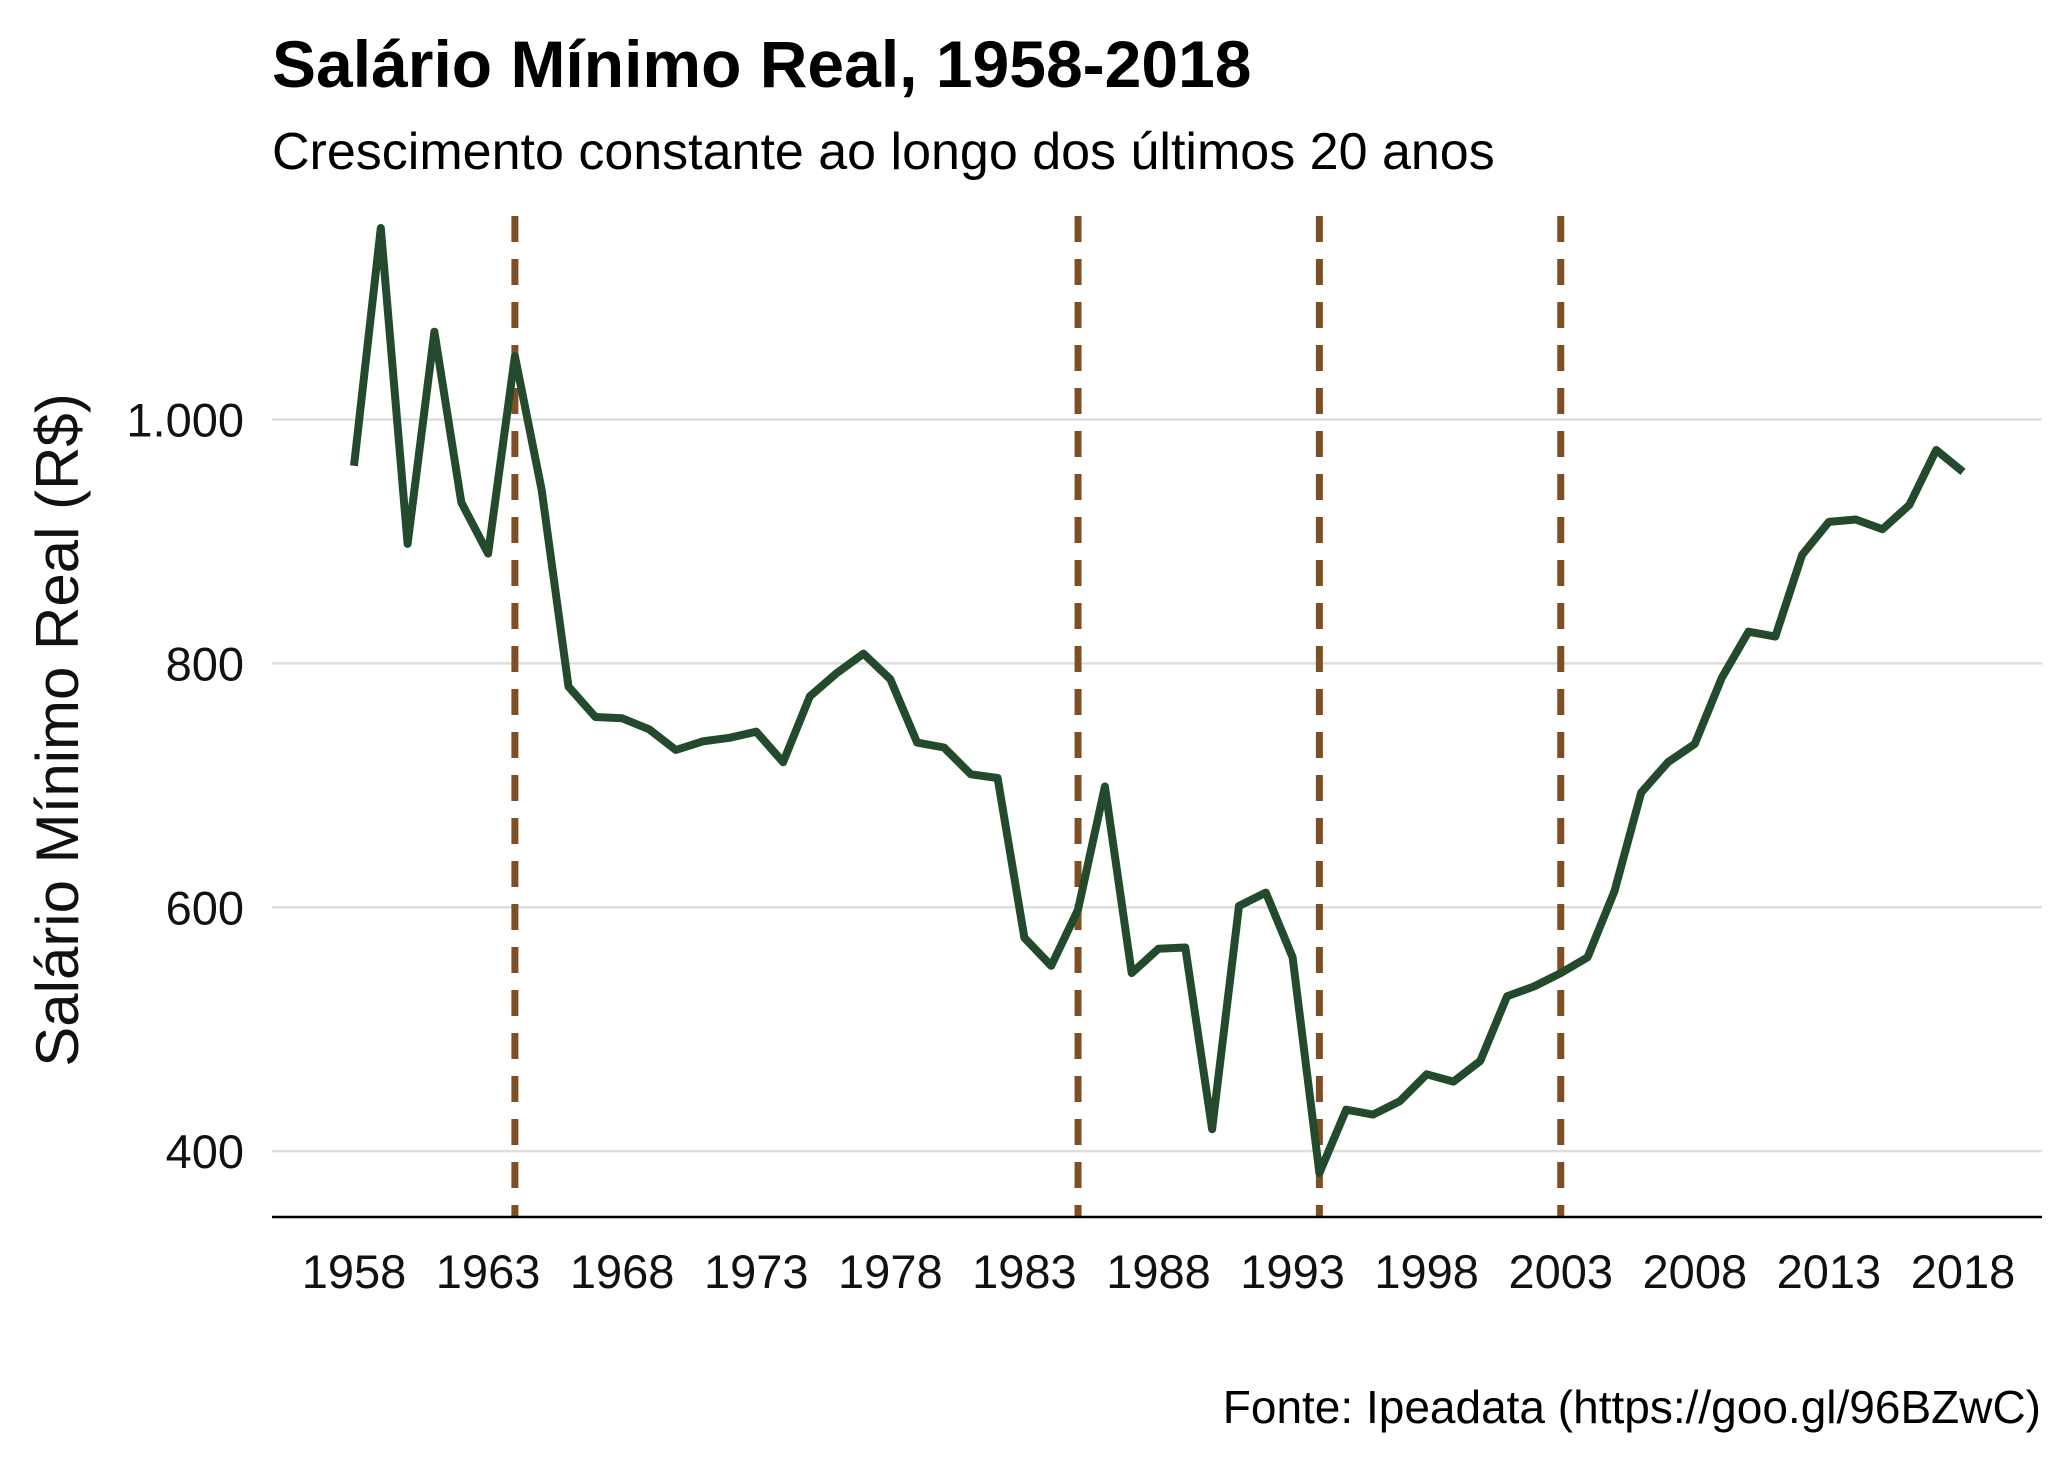 This screenshot has height=1464, width=2067. I want to click on x-tick-label: 2018, so click(1963, 1271).